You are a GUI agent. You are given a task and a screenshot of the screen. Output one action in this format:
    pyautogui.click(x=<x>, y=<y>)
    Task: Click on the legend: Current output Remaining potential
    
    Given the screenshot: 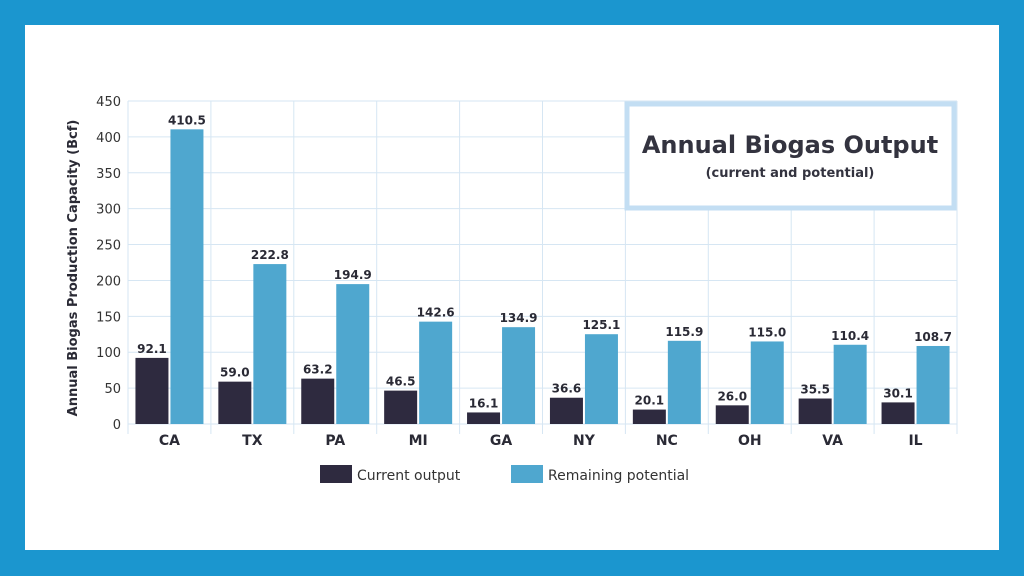 What is the action you would take?
    pyautogui.click(x=504, y=474)
    